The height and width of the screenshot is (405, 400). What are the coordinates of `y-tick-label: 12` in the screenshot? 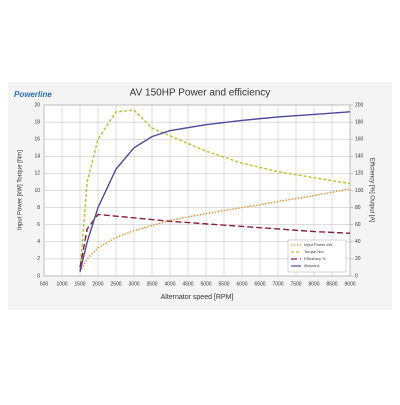 It's located at (37, 174).